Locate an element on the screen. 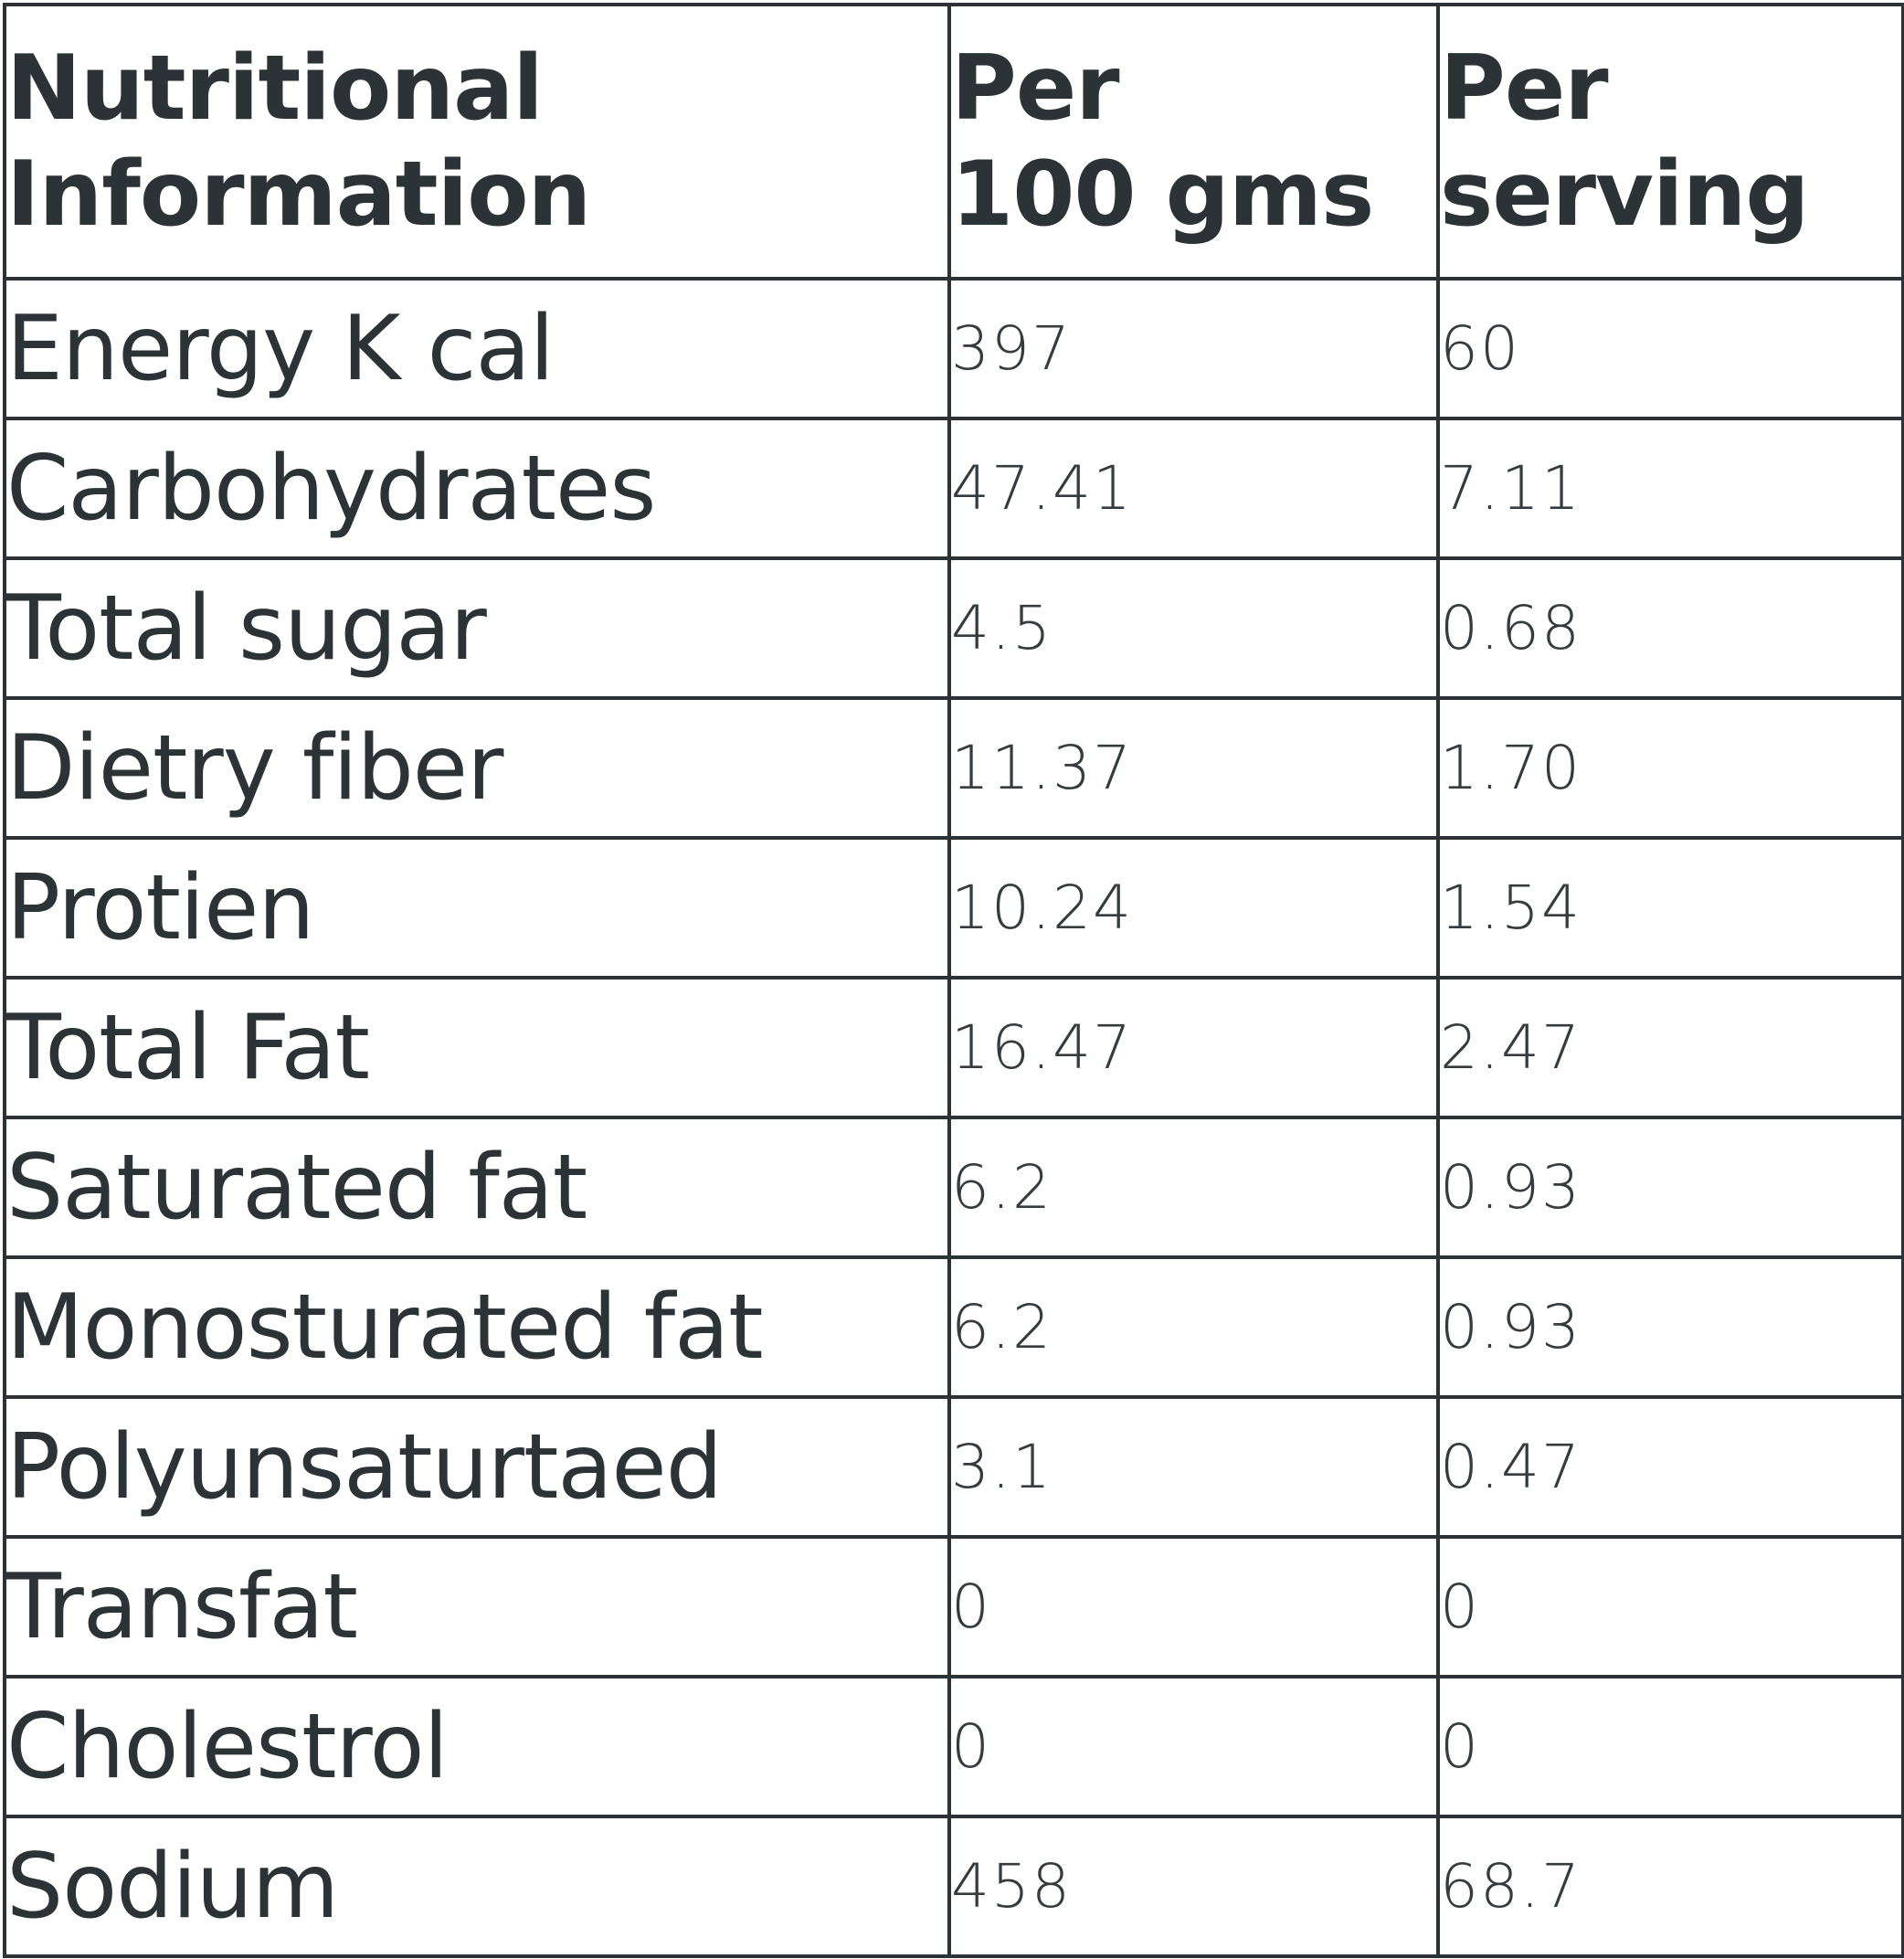  table-row: Cholestrol 0 0 is located at coordinates (954, 1746).